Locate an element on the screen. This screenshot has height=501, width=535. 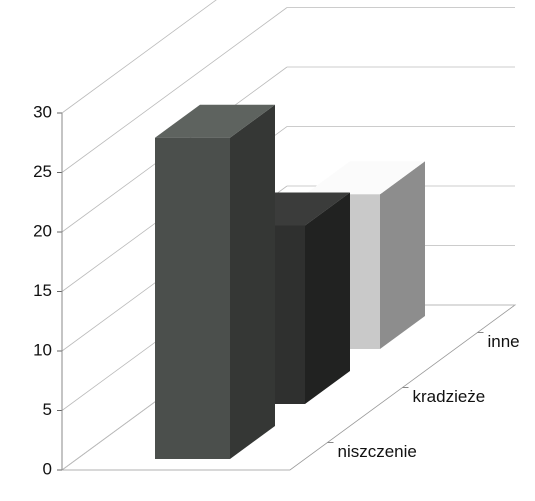
y-tick-label: 5 is located at coordinates (47, 409).